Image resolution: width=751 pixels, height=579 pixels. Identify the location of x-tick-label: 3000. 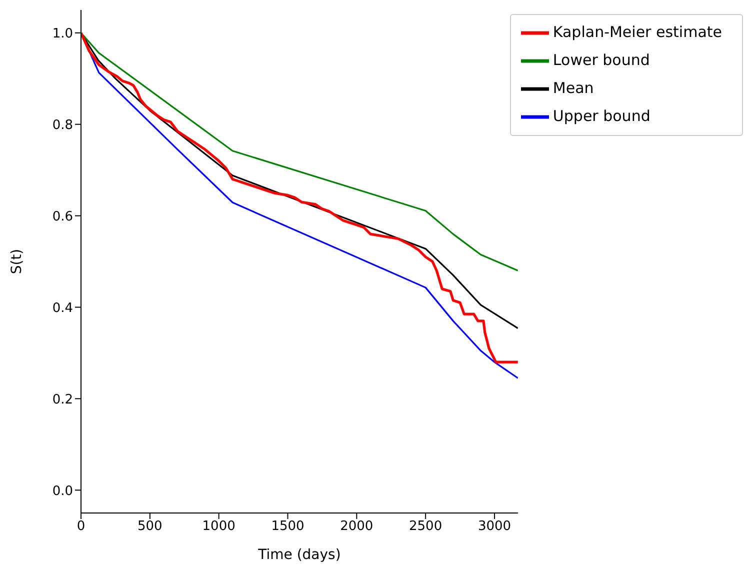
(495, 526).